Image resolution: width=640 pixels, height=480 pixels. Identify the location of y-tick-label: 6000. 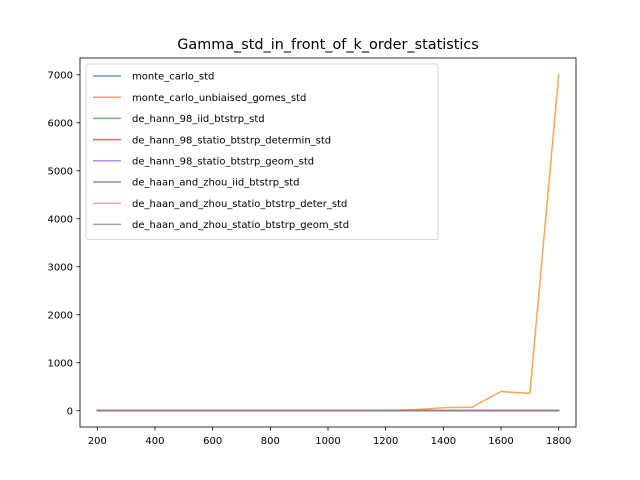
(60, 123).